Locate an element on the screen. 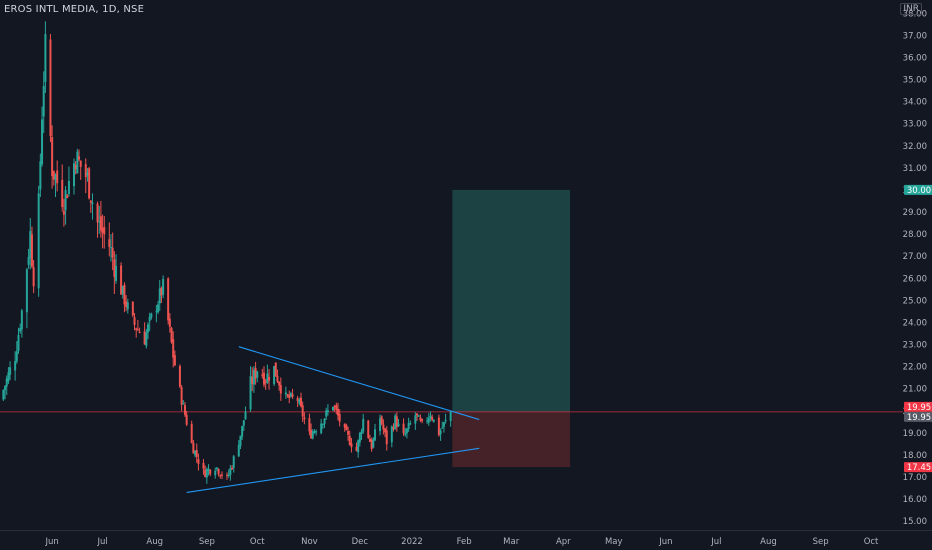 Image resolution: width=932 pixels, height=550 pixels. trendline-upper is located at coordinates (359, 383).